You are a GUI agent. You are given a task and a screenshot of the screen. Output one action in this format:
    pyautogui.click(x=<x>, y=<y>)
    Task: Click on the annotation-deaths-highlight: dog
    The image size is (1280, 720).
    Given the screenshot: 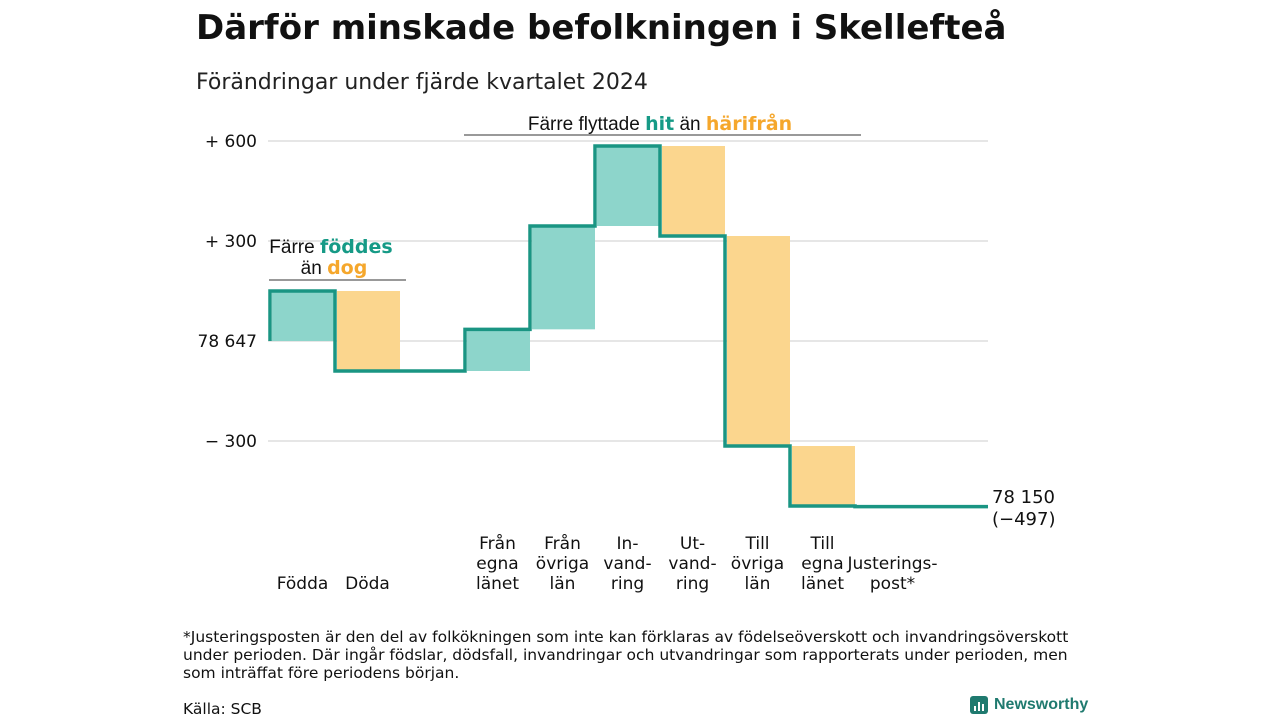 What is the action you would take?
    pyautogui.click(x=347, y=268)
    